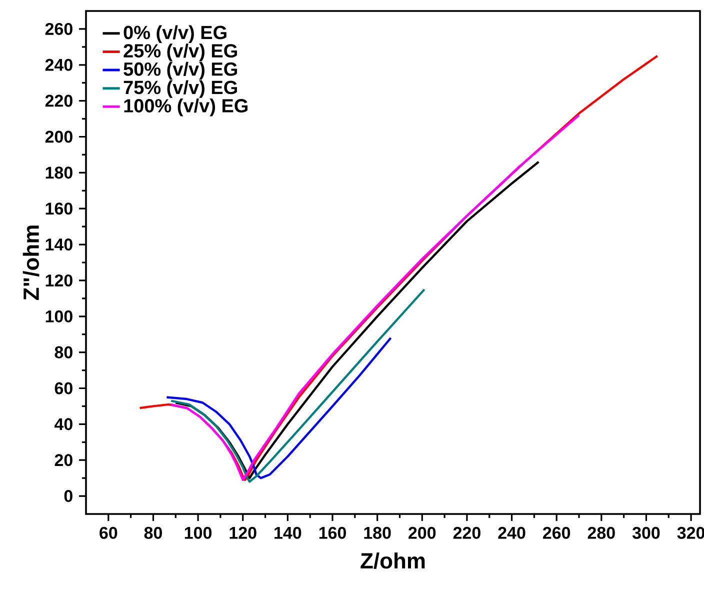 Image resolution: width=704 pixels, height=592 pixels. I want to click on x-tick-label: 260, so click(556, 532).